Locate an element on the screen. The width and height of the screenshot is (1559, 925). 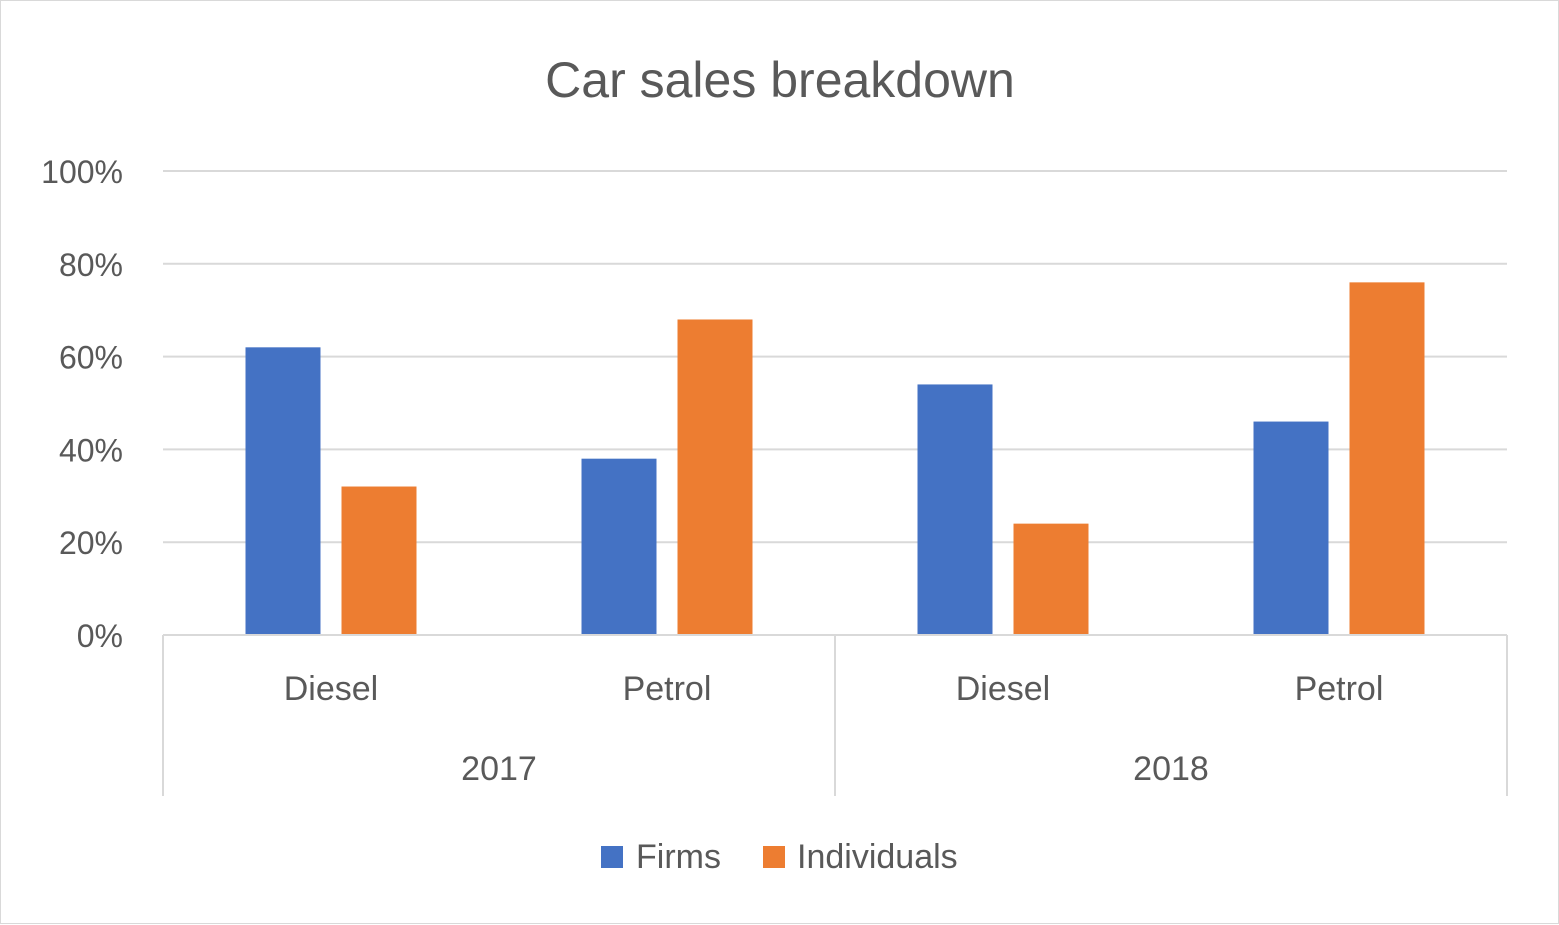
legend-swatch-firms is located at coordinates (612, 857).